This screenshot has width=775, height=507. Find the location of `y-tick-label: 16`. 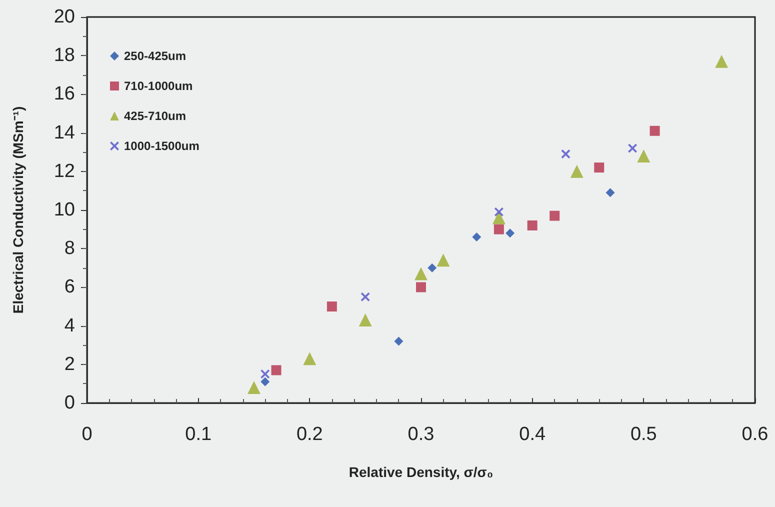

y-tick-label: 16 is located at coordinates (64, 94).